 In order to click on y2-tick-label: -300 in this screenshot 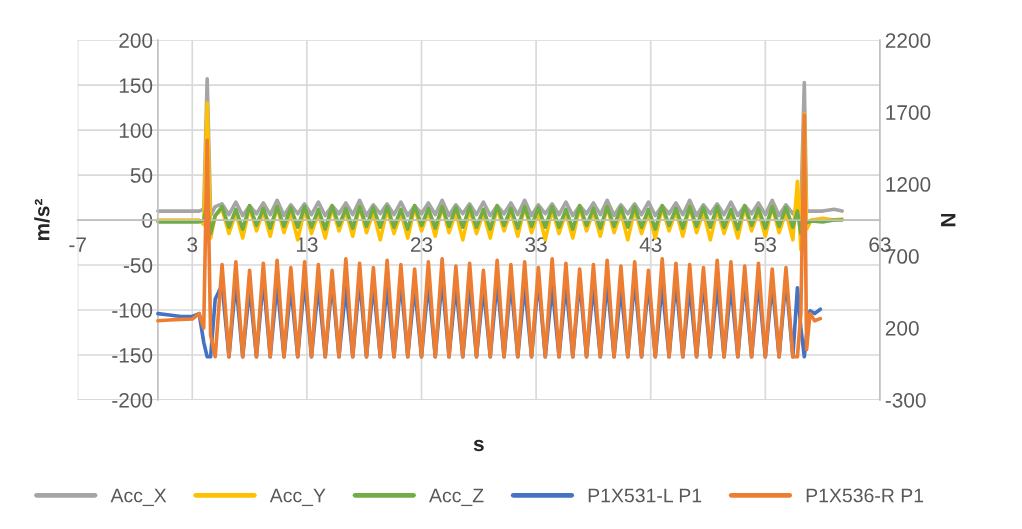, I will do `click(905, 400)`.